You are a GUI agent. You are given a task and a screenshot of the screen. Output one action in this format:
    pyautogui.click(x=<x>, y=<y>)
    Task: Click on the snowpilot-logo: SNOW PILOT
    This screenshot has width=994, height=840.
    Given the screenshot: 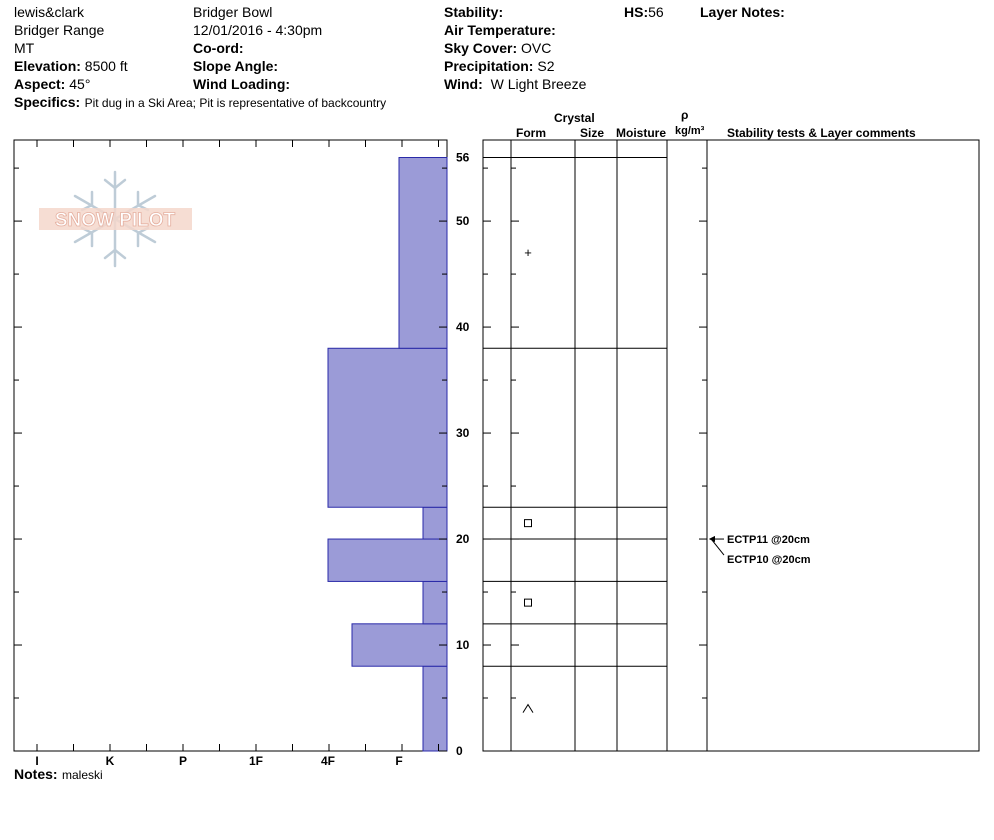 What is the action you would take?
    pyautogui.click(x=115, y=219)
    